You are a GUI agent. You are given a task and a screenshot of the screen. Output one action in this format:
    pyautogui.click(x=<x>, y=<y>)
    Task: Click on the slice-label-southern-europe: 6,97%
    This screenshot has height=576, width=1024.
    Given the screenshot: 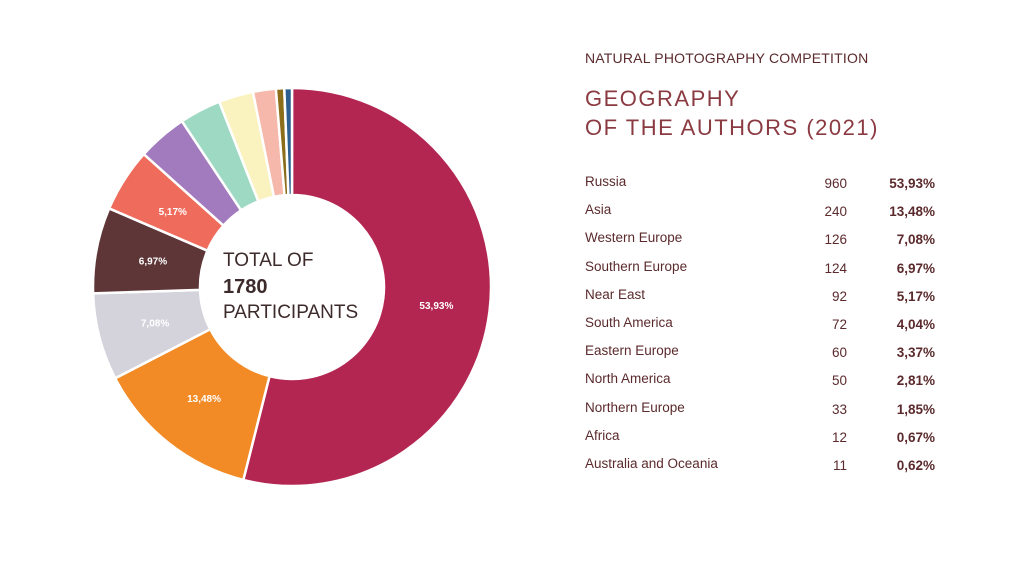 What is the action you would take?
    pyautogui.click(x=153, y=262)
    